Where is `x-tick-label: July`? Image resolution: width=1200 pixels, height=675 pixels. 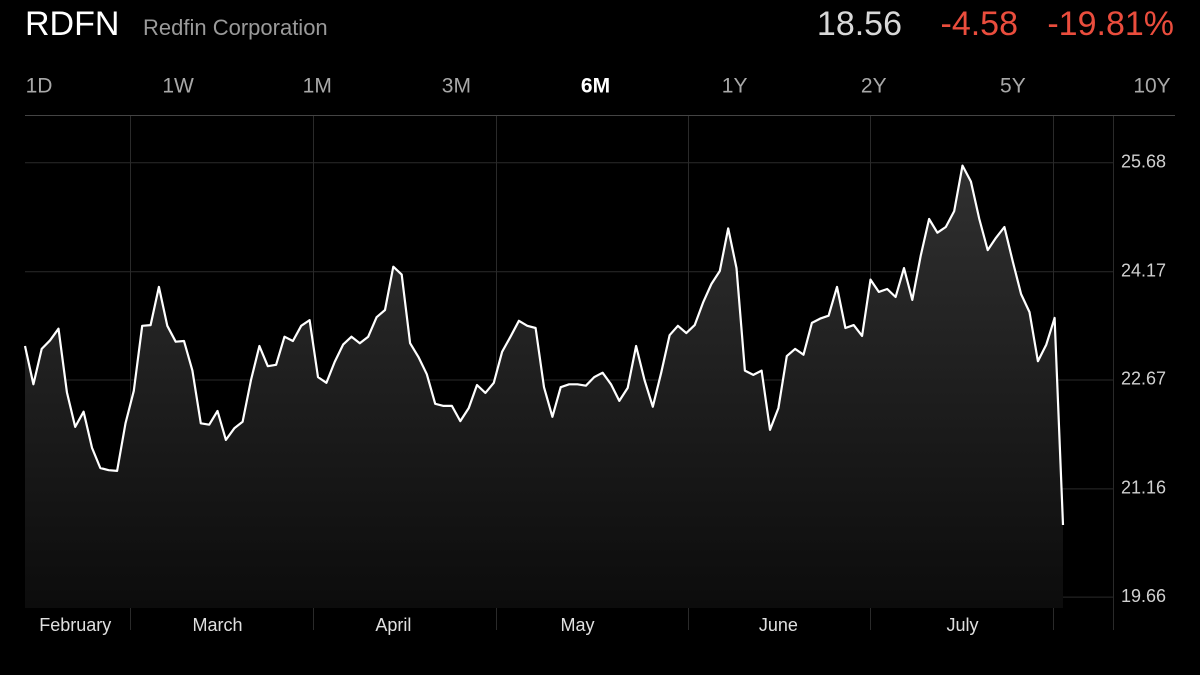
x-tick-label: July is located at coordinates (963, 625).